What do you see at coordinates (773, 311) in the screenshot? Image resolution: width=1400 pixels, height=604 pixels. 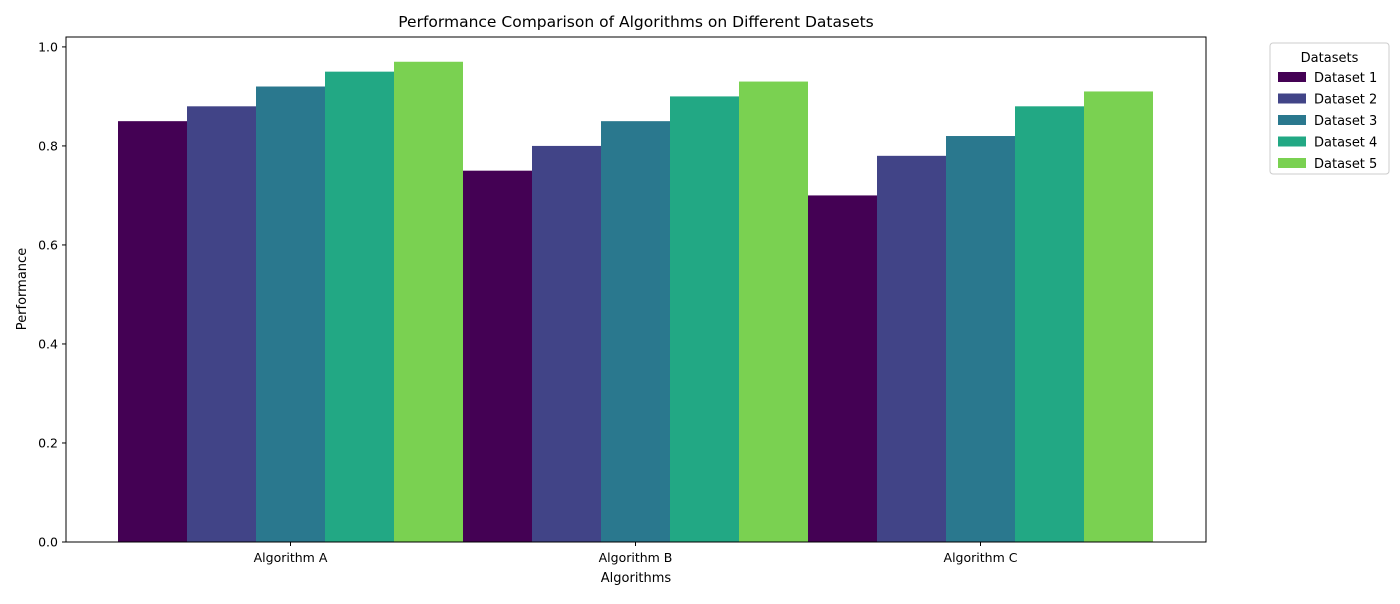 I see `bar-dataset-5-algorithm-b` at bounding box center [773, 311].